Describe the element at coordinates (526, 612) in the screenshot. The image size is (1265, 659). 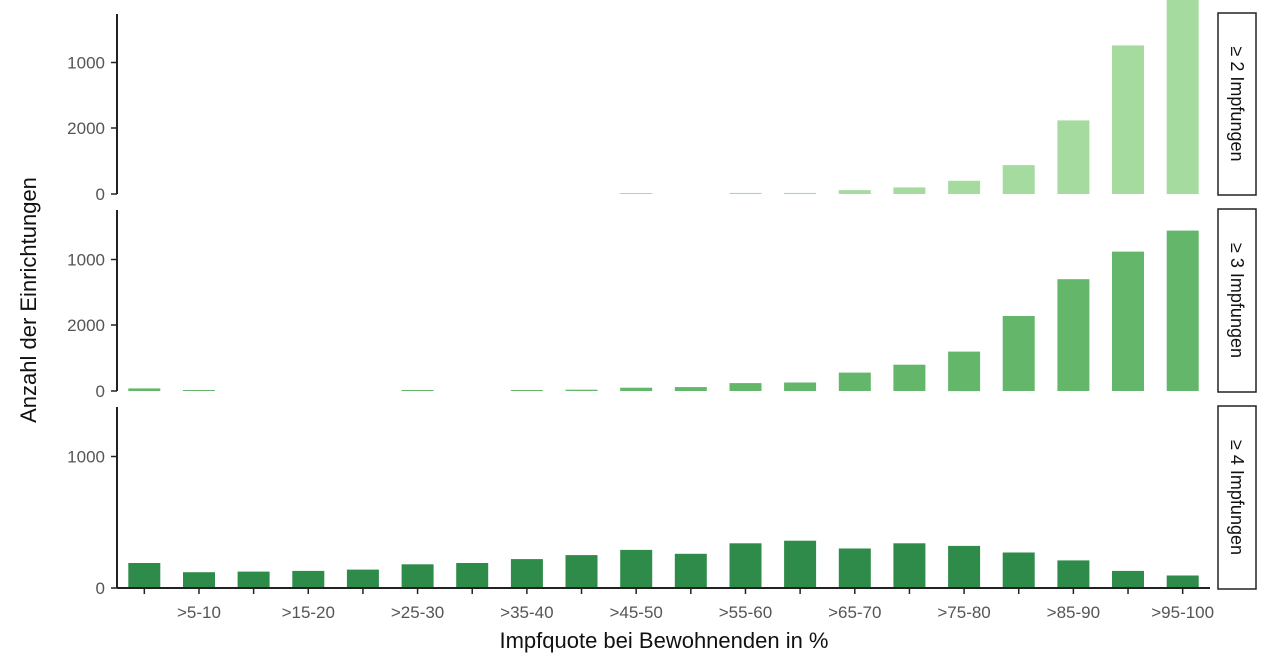
I see `x-tick-label: >35-40` at that location.